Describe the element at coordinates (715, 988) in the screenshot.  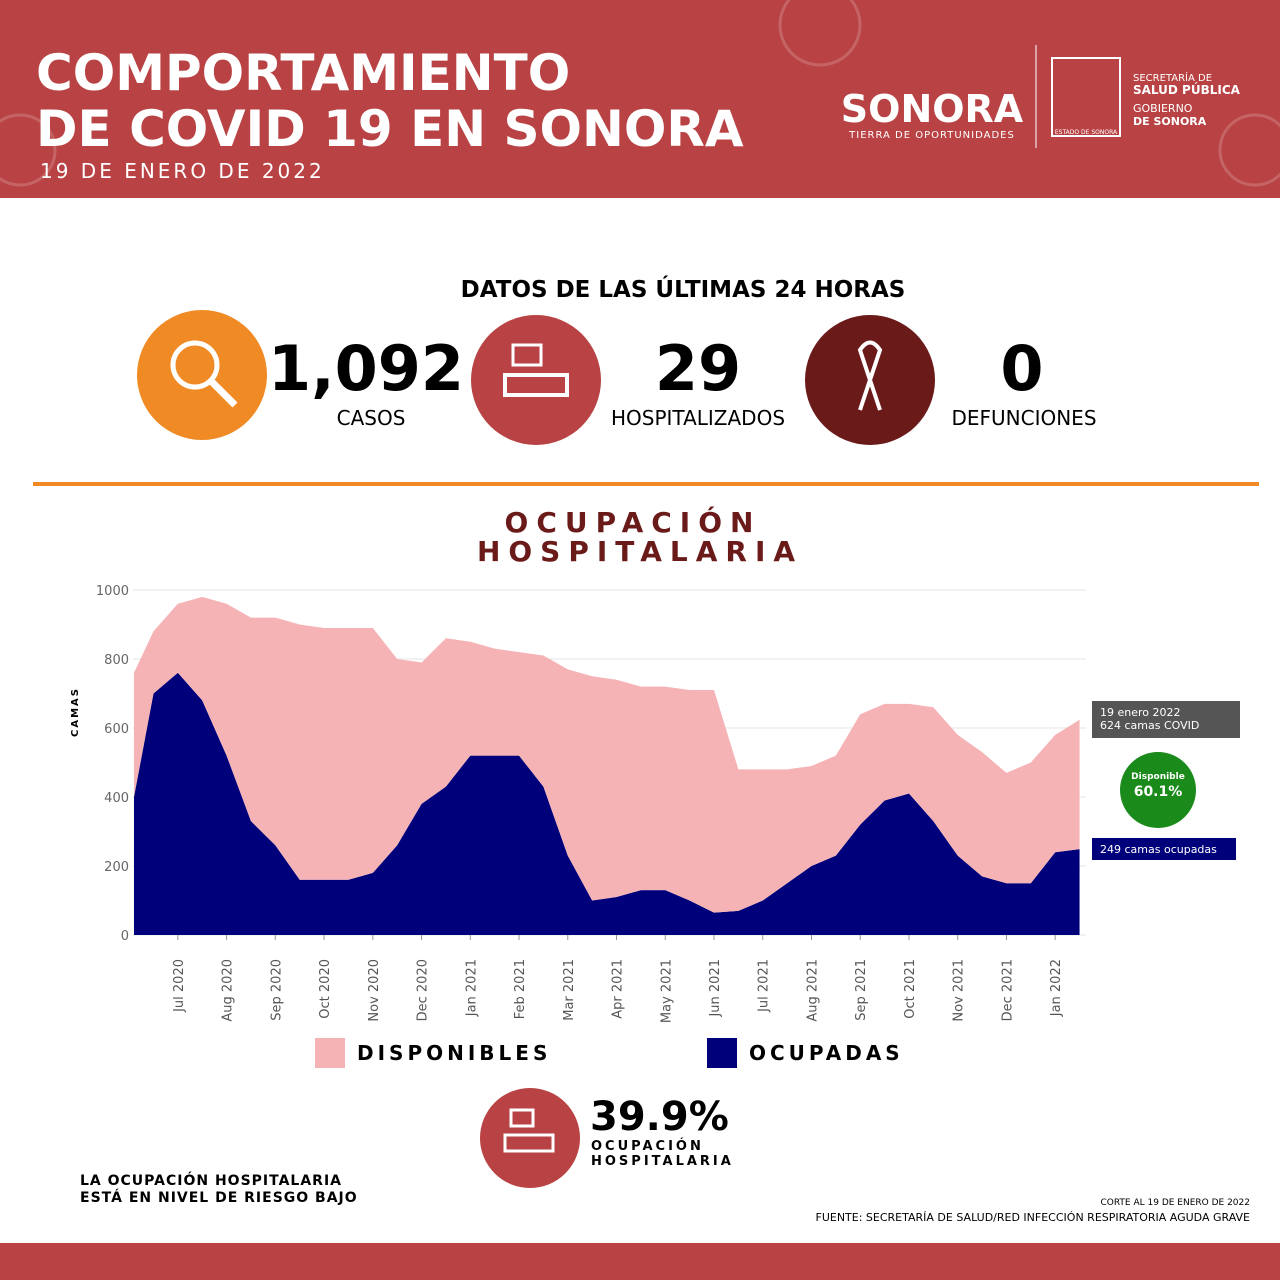
I see `x-tick-label: Jun 2021` at that location.